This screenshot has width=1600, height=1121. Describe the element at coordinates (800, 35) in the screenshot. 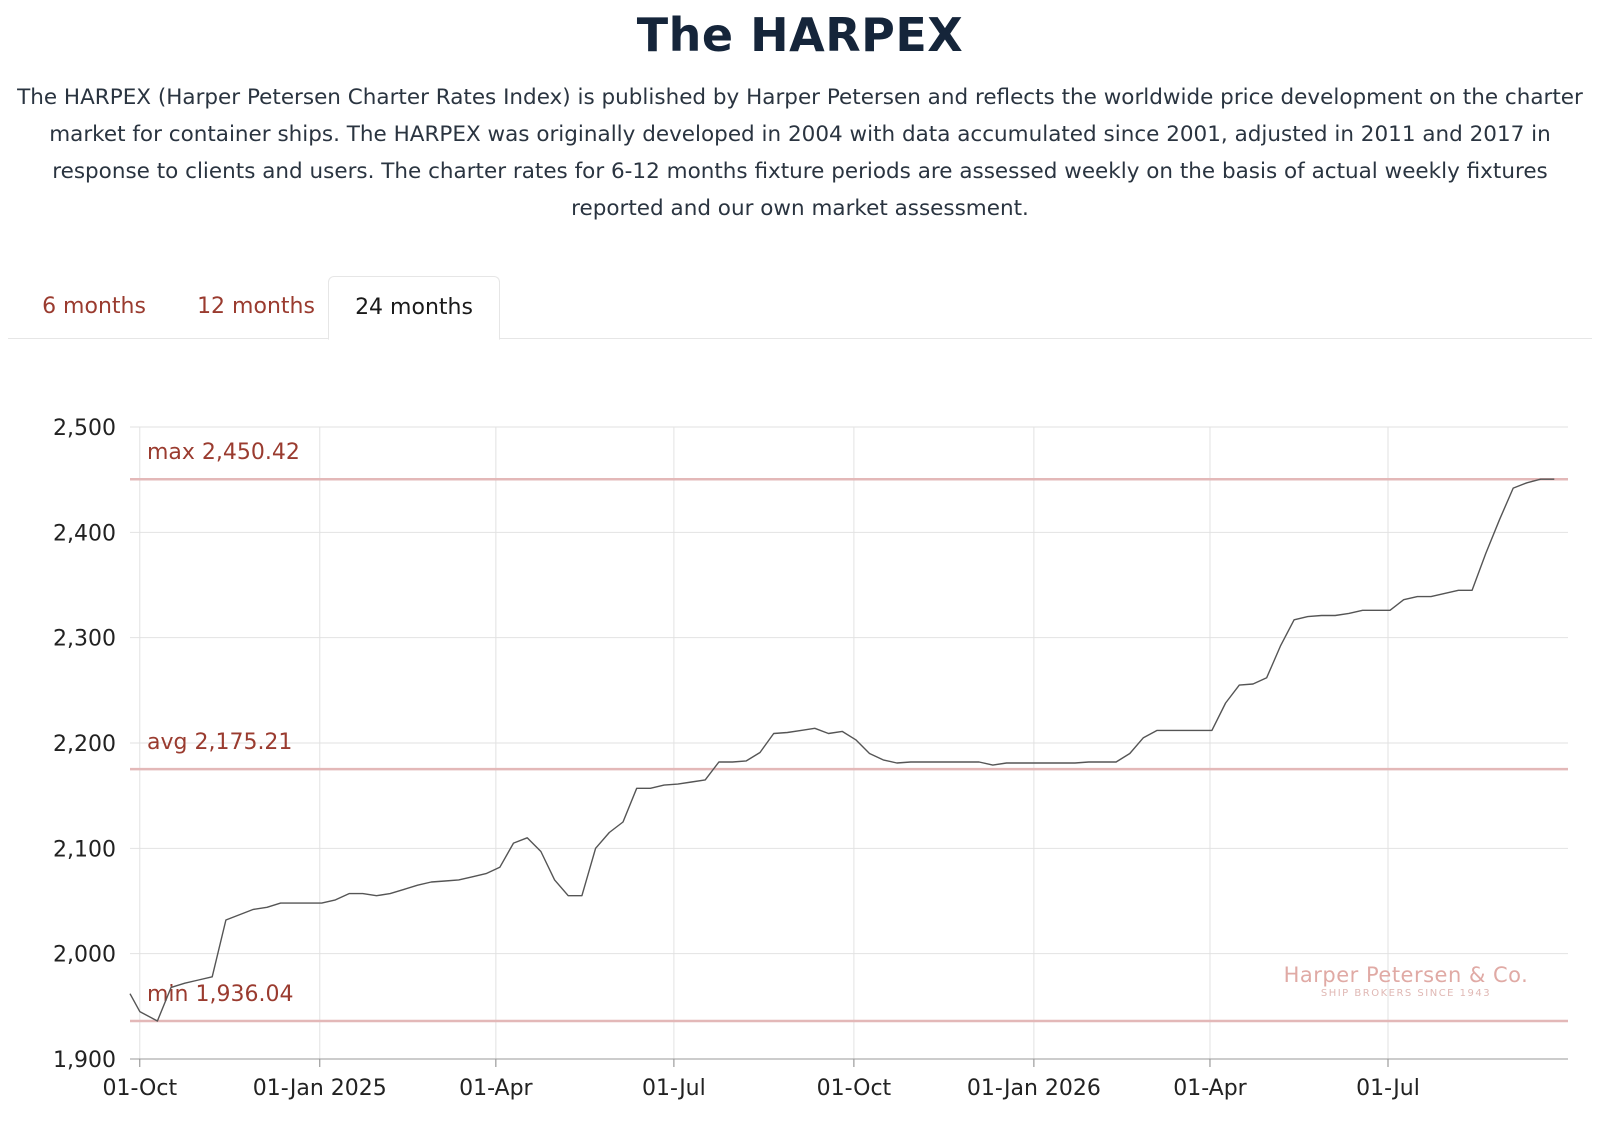

I see `page-title: The HARPEX` at that location.